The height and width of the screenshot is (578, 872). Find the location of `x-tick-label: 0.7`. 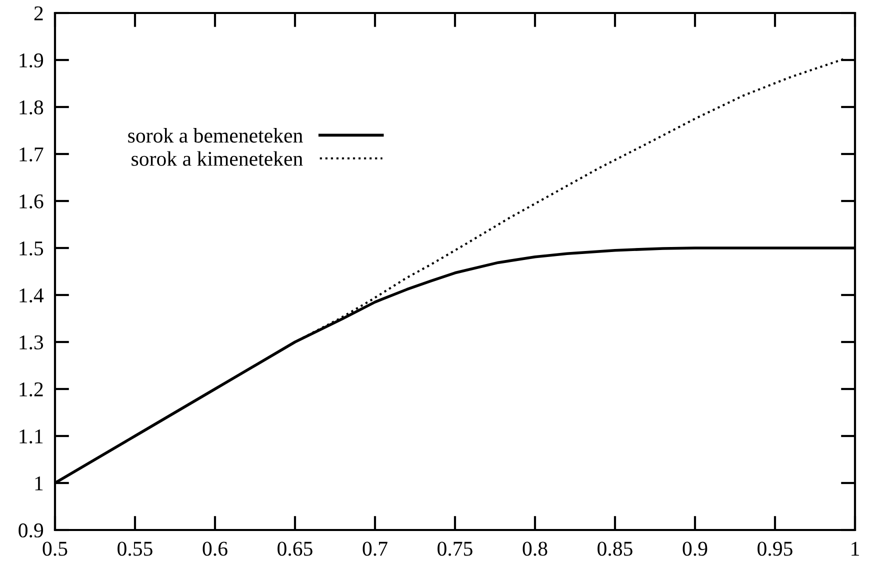

x-tick-label: 0.7 is located at coordinates (375, 549).